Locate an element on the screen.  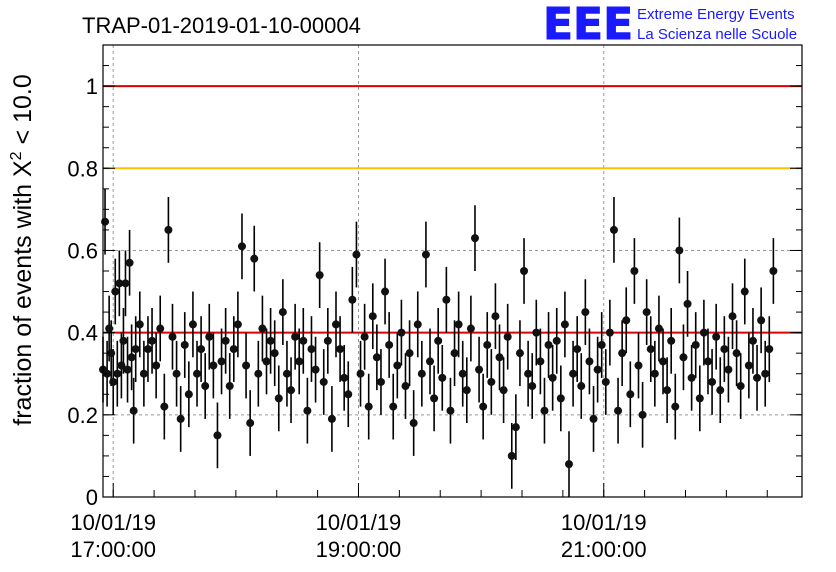
x-tick-time-label: 21:00:00 is located at coordinates (604, 549).